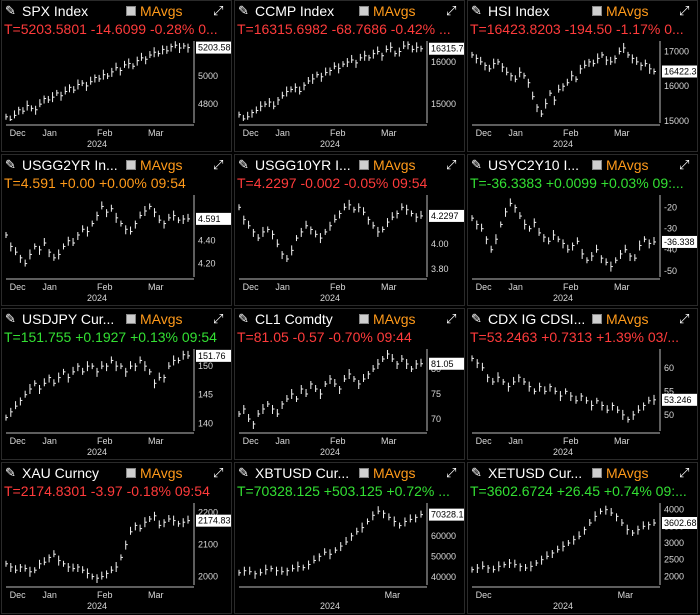 The width and height of the screenshot is (700, 615). Describe the element at coordinates (116, 402) in the screenshot. I see `price-chart: 150 145 140 151.76 Dec Jan Feb Mar 2024` at that location.